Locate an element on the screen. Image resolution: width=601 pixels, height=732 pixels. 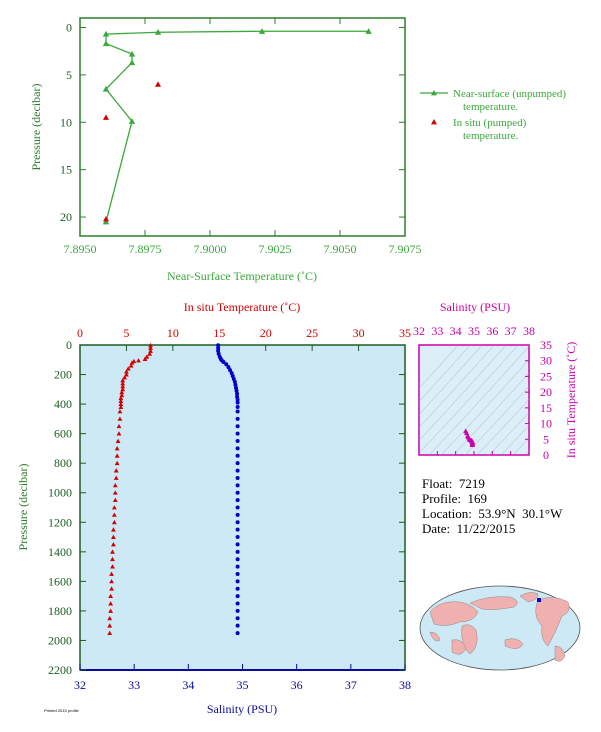
ts-ytick-label: 35 is located at coordinates (546, 345).